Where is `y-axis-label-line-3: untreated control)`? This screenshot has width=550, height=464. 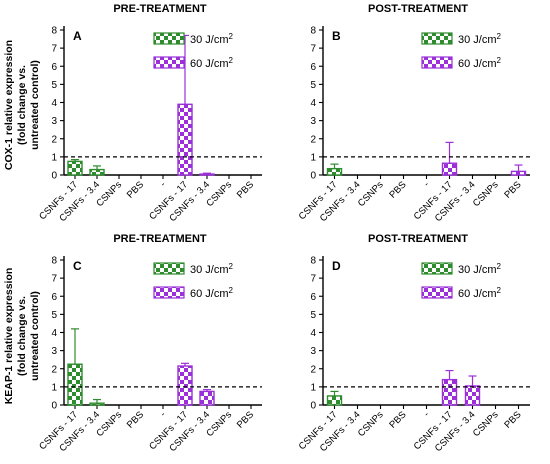 y-axis-label-line-3: untreated control) is located at coordinates (35, 105).